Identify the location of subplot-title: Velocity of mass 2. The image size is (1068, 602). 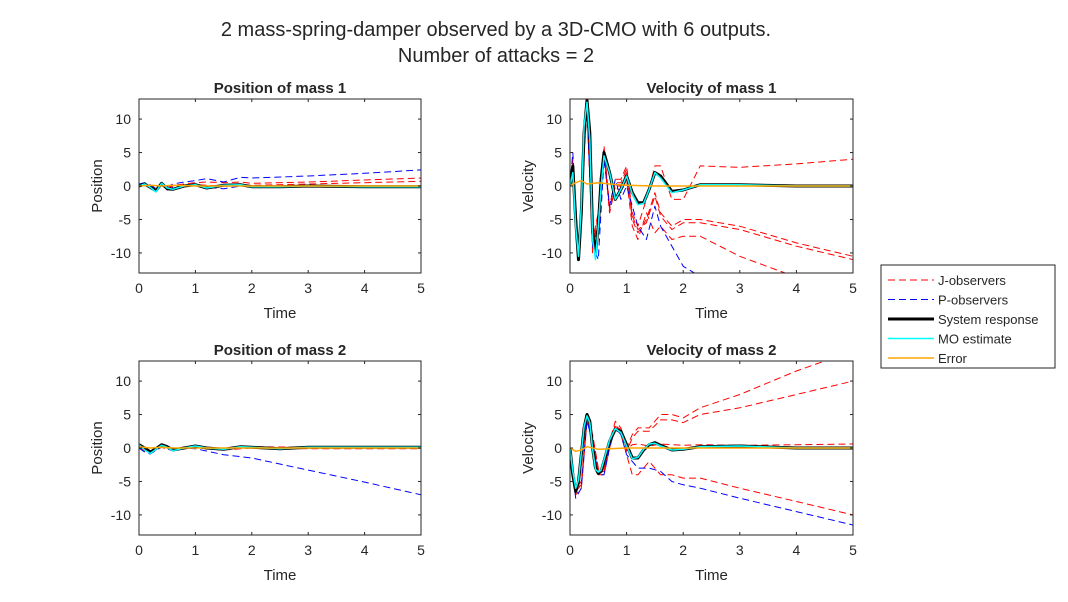
(711, 350).